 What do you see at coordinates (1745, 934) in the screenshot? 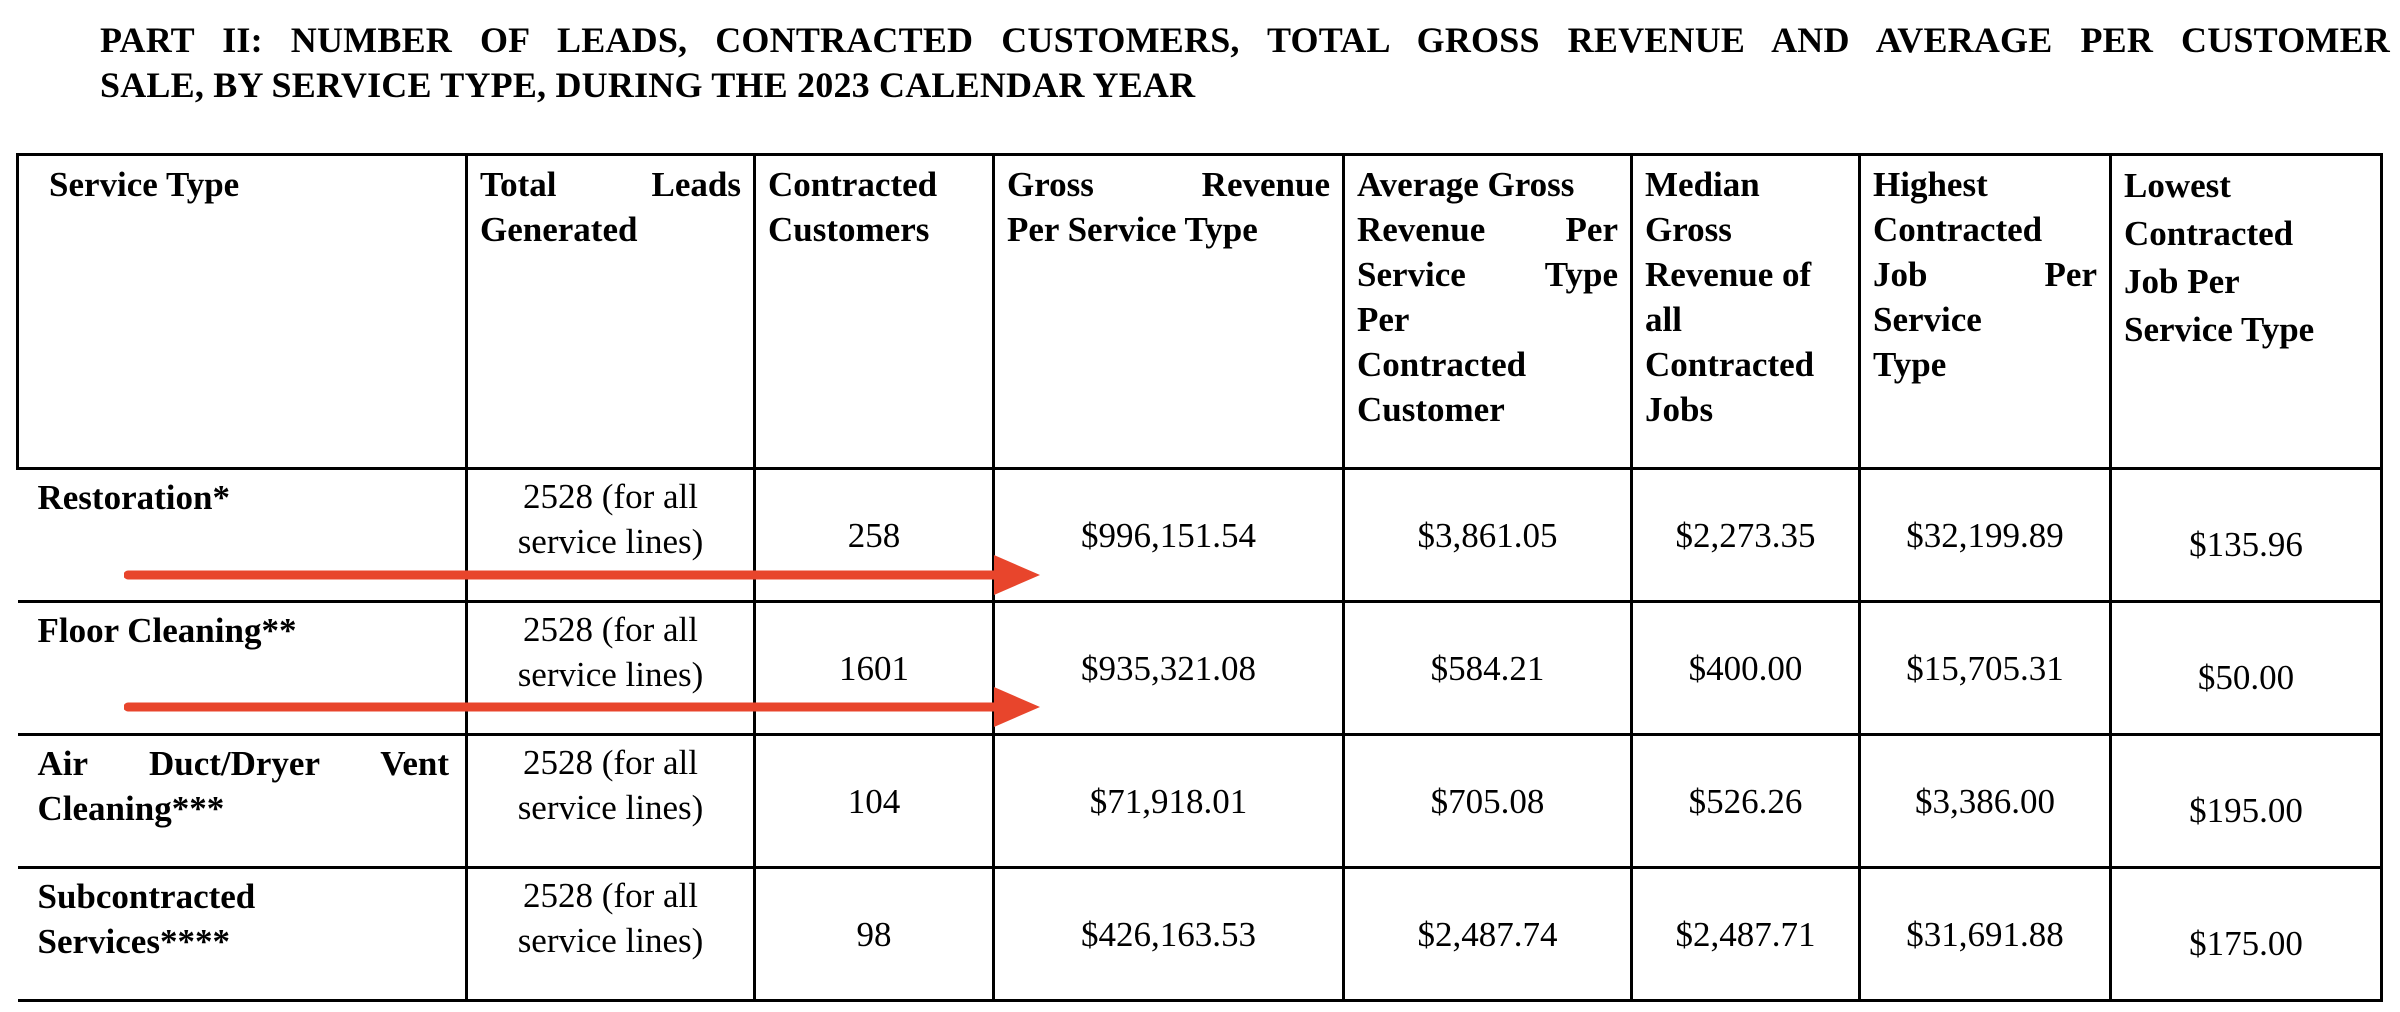
I see `median-gross-revenue-cell: $2,487.71` at bounding box center [1745, 934].